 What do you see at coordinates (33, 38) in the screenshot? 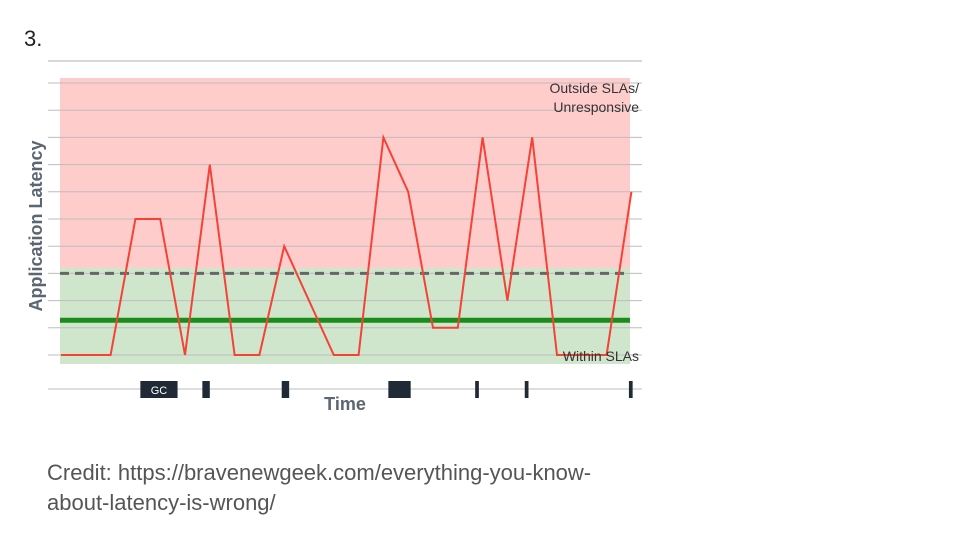
I see `slide-number: 3.` at bounding box center [33, 38].